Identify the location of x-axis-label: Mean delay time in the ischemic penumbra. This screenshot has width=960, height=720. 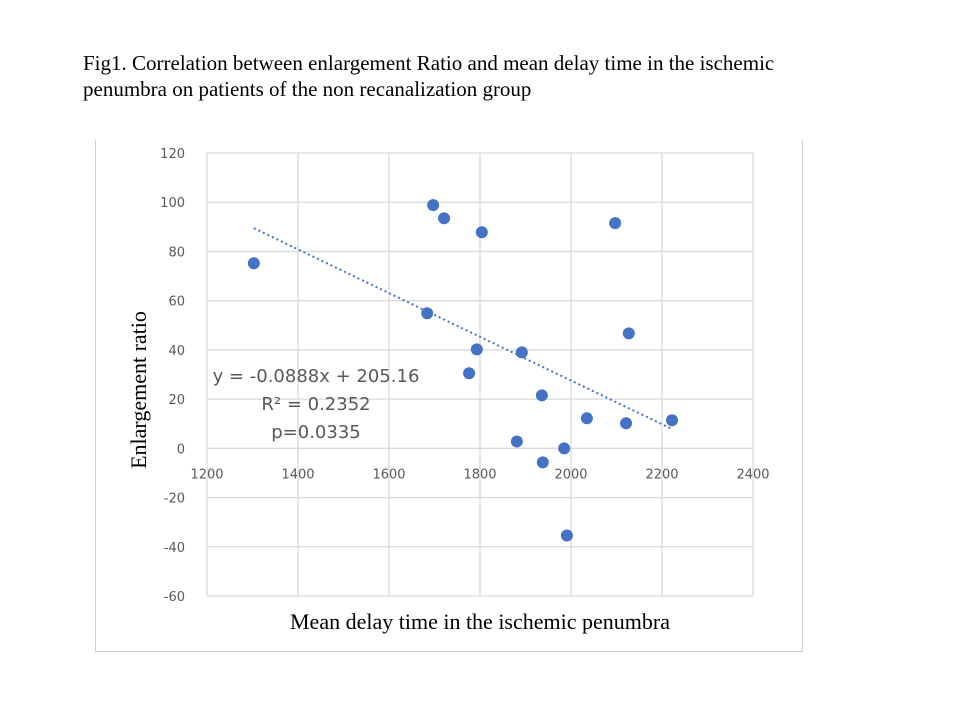
(480, 621).